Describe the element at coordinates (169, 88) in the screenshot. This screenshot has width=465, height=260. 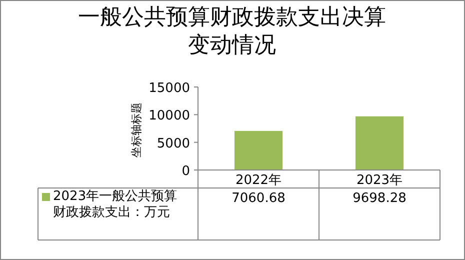
I see `y-tick-label: 15000` at that location.